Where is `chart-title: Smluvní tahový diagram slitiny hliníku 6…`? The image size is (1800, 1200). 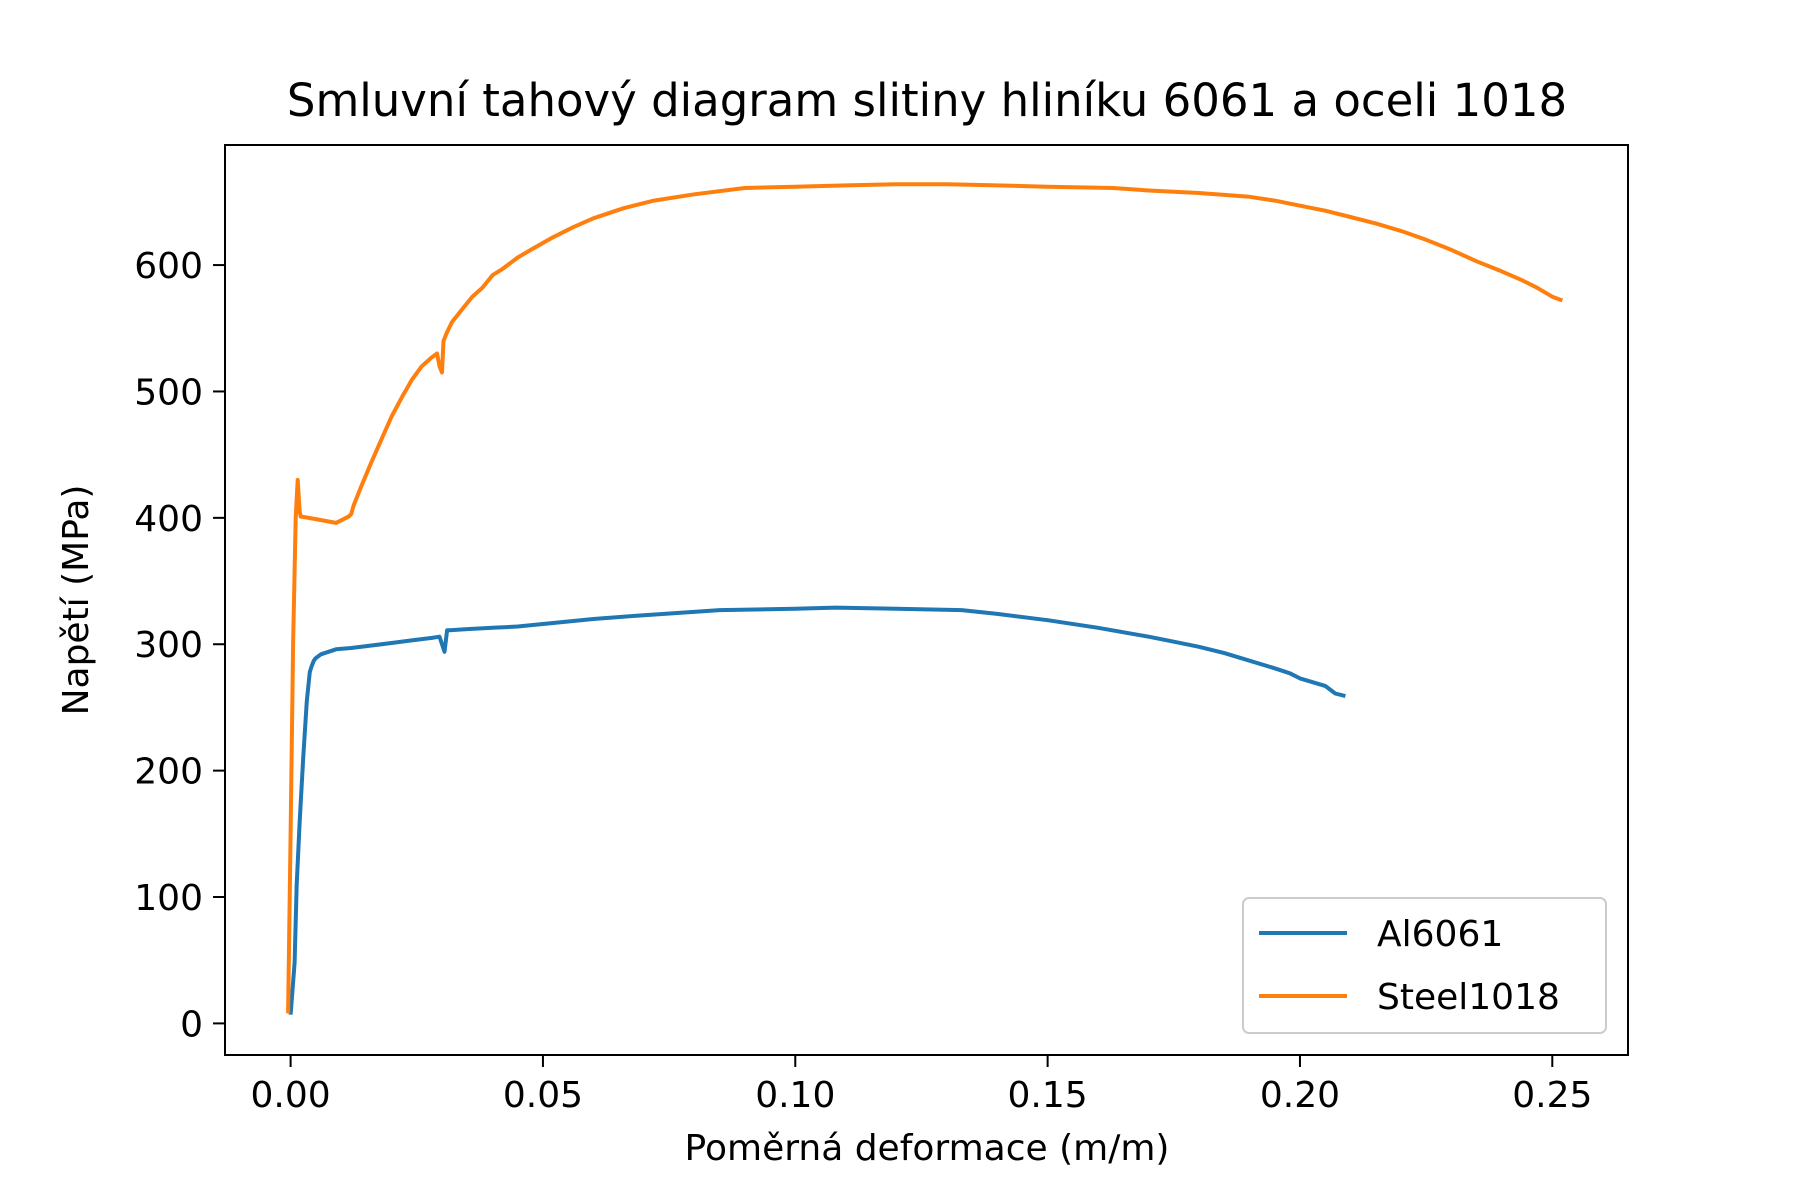 chart-title: Smluvní tahový diagram slitiny hliníku 6… is located at coordinates (927, 100).